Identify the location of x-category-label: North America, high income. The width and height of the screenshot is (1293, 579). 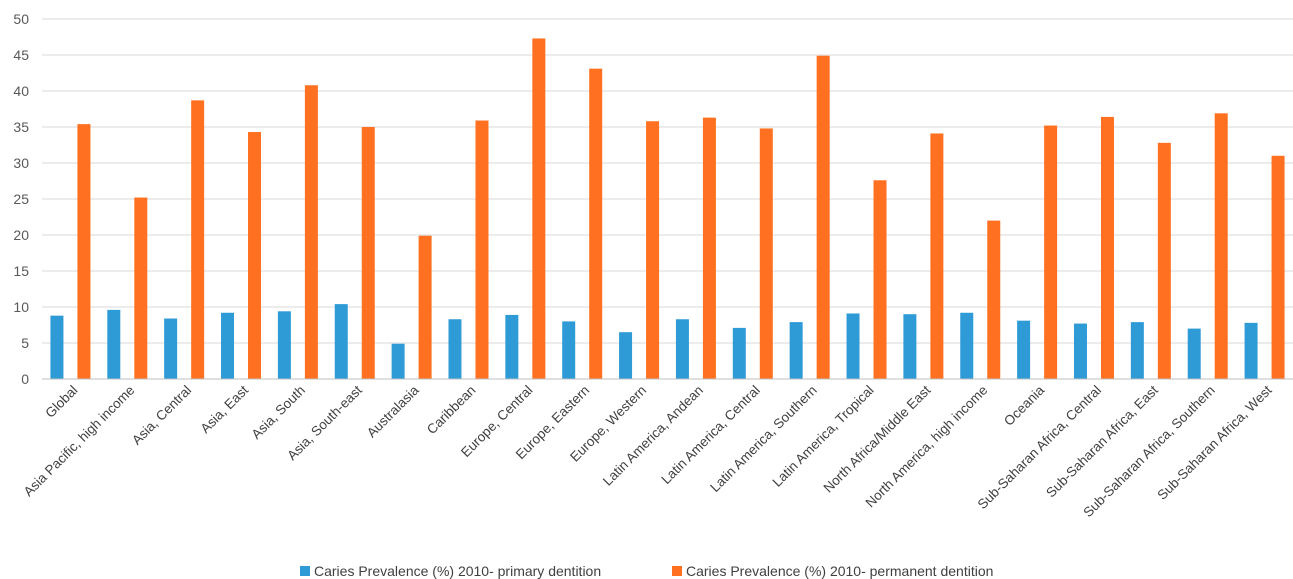
(927, 447).